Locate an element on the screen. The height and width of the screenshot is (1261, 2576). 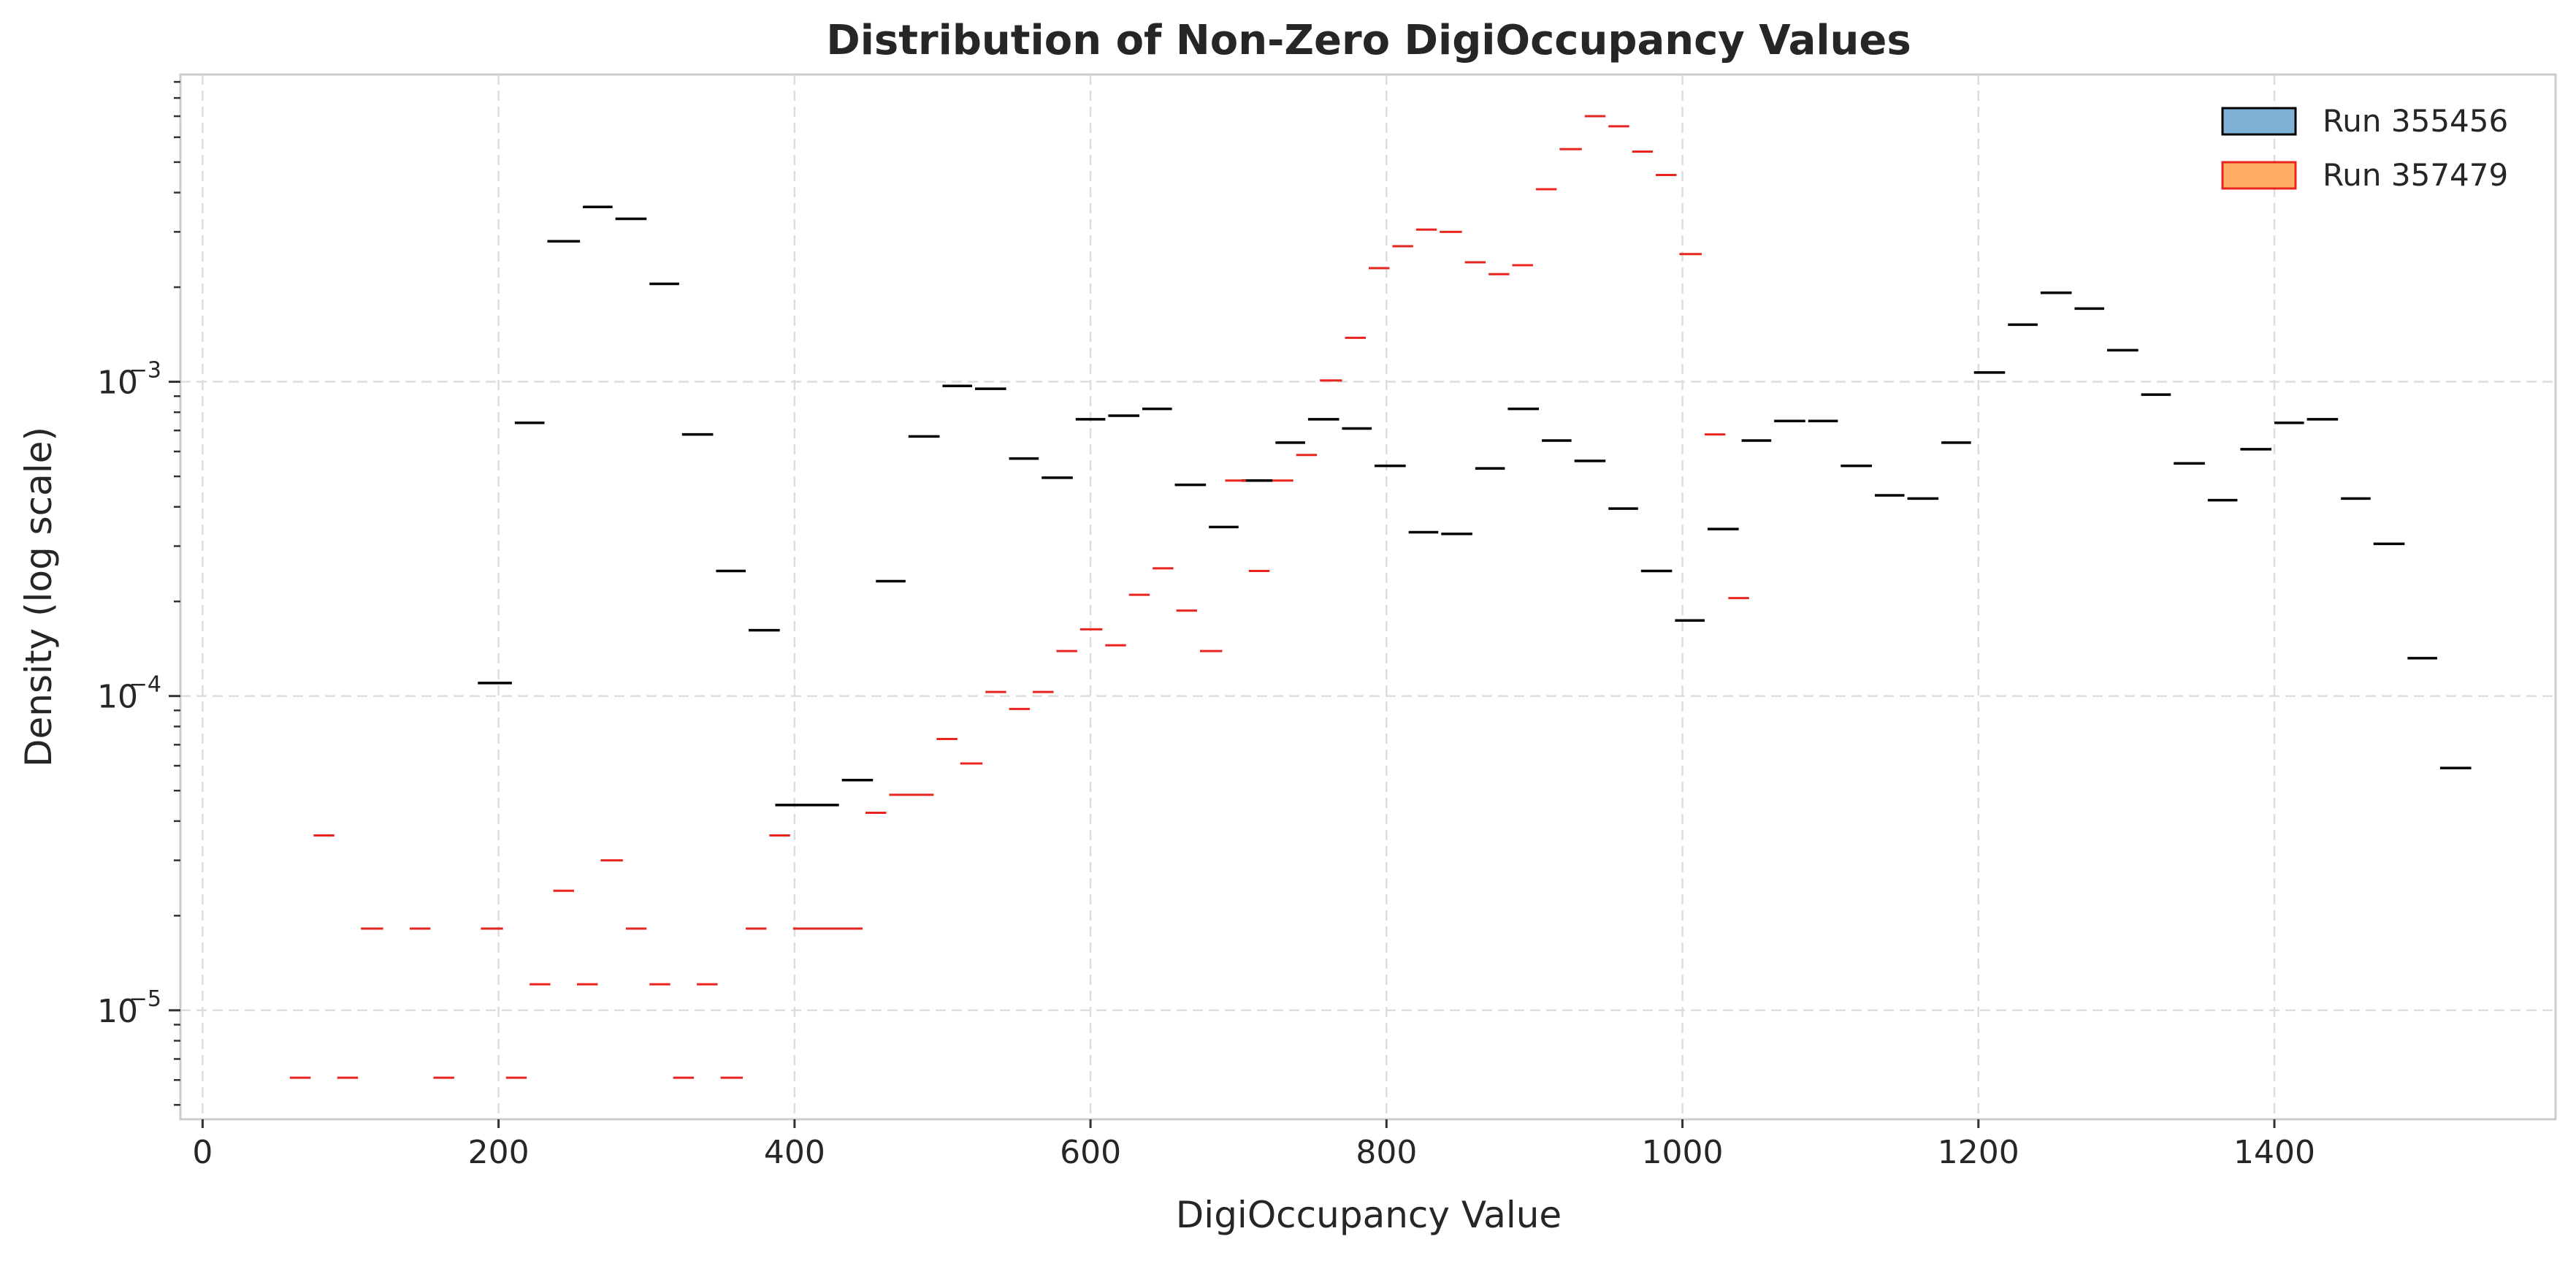
legend: Run 355456 Run 357479 is located at coordinates (2364, 148).